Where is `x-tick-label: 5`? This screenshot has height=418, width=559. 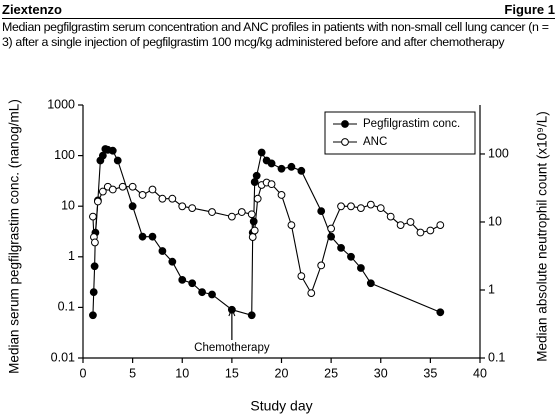
x-tick-label: 5 is located at coordinates (132, 373).